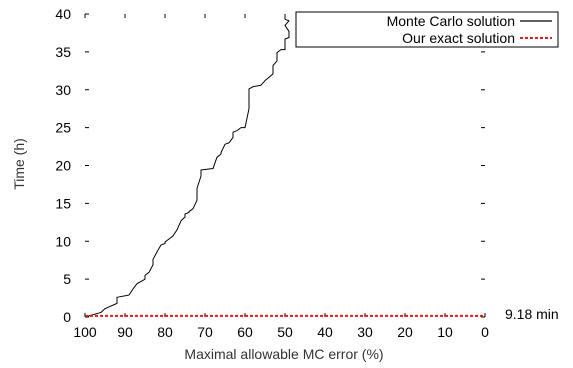 Image resolution: width=573 pixels, height=368 pixels. I want to click on x-tick-label: 10, so click(445, 332).